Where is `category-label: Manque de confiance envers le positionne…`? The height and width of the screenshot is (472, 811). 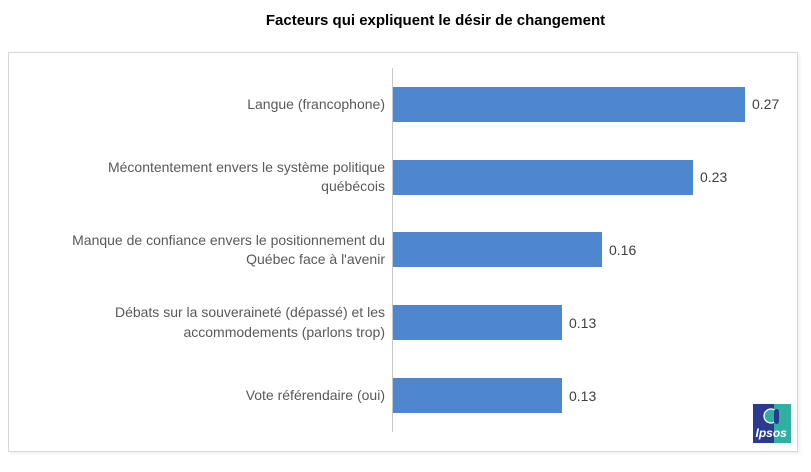
category-label: Manque de confiance envers le positionne… is located at coordinates (228, 249).